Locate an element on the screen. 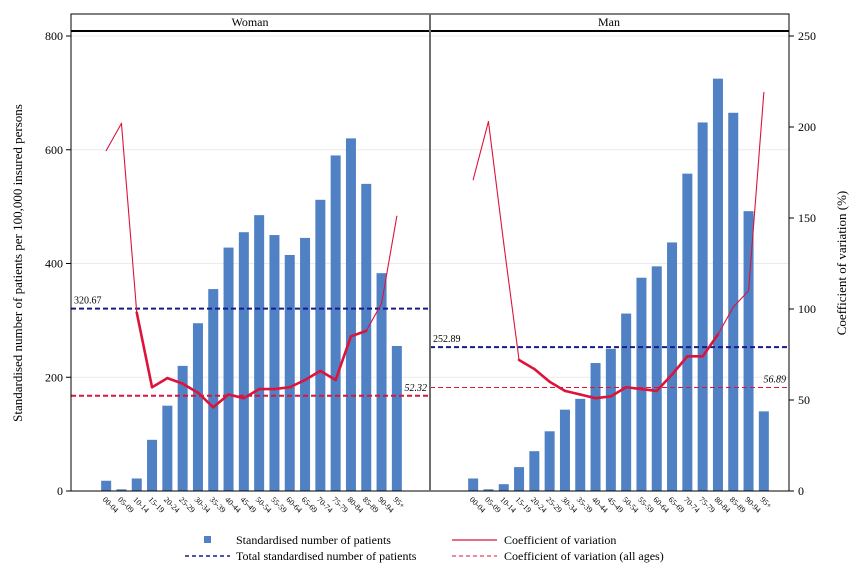  legend-label-cv: Coefficient of variation is located at coordinates (560, 540).